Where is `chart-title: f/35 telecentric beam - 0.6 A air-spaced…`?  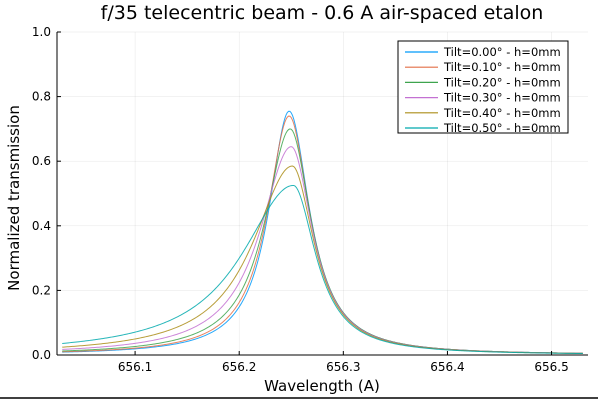 chart-title: f/35 telecentric beam - 0.6 A air-spaced… is located at coordinates (322, 13).